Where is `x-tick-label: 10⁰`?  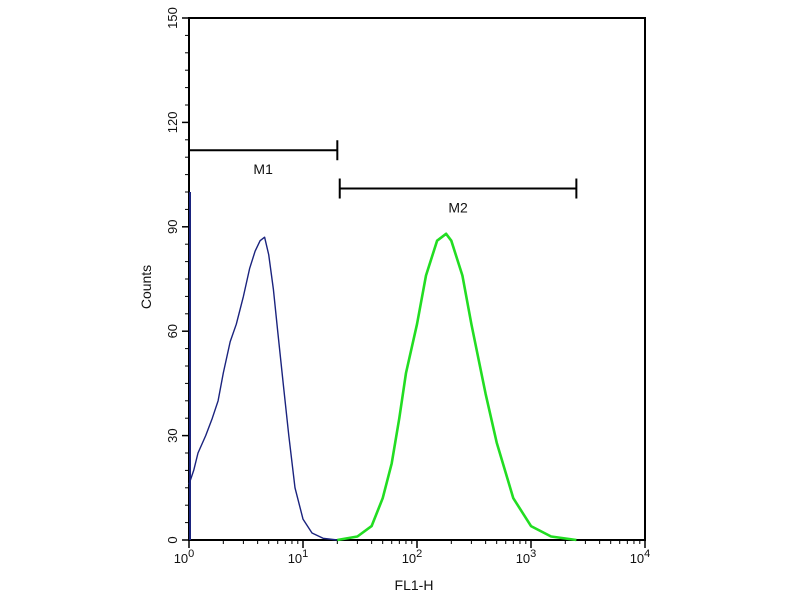
x-tick-label: 10⁰ is located at coordinates (184, 557).